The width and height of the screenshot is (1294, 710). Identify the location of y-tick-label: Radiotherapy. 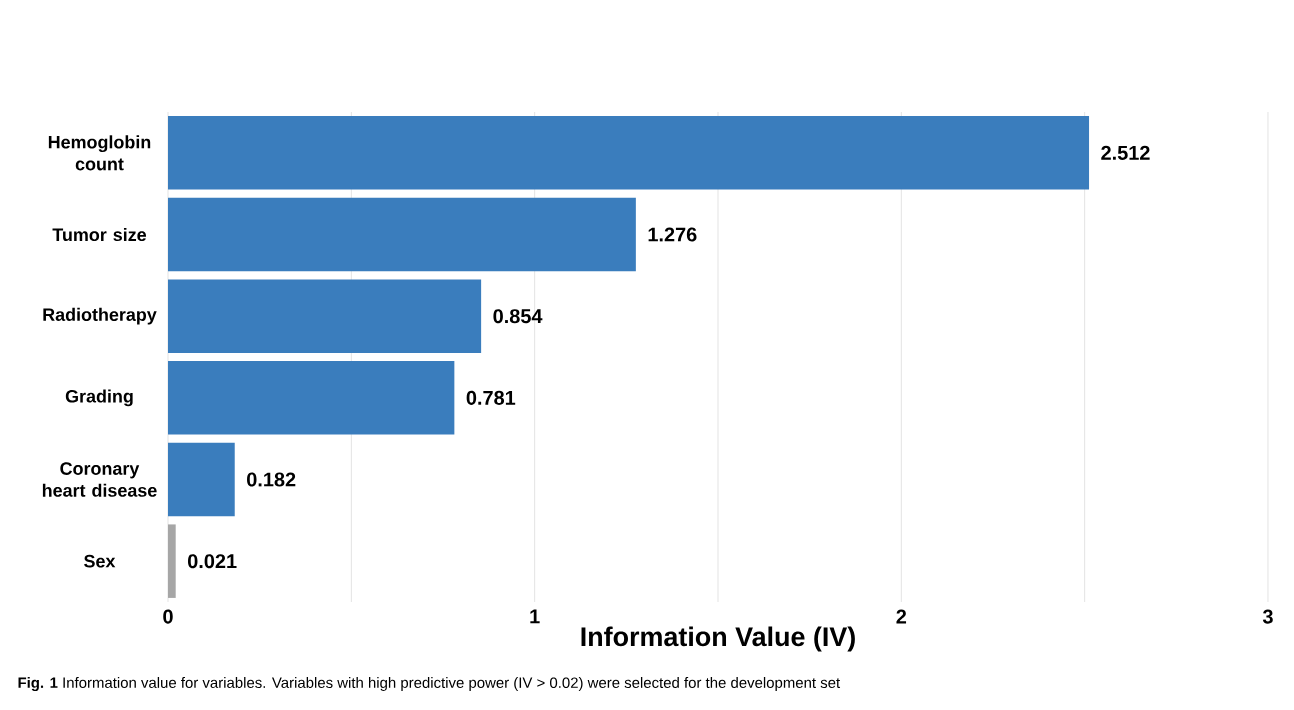
(100, 316).